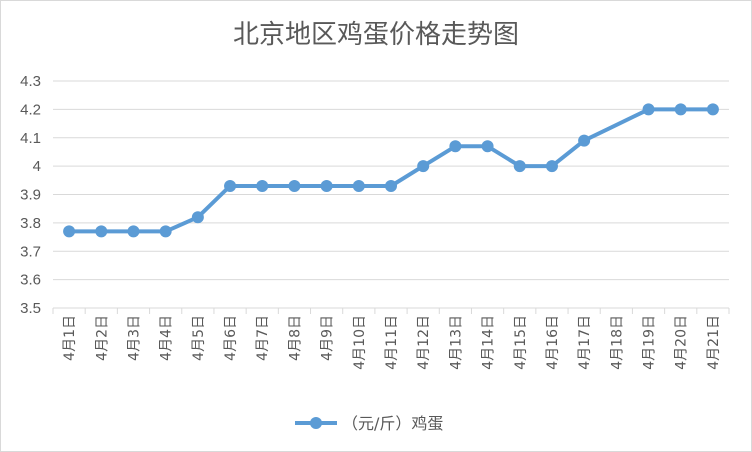  Describe the element at coordinates (30, 109) in the screenshot. I see `y-tick-label: 4.2` at that location.